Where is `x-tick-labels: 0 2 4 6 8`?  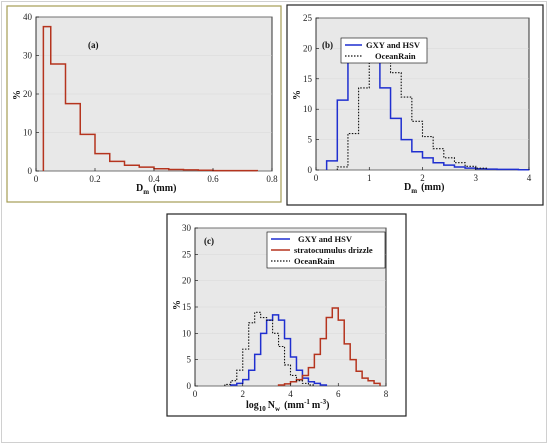 x-tick-labels: 0 2 4 6 8 is located at coordinates (291, 391).